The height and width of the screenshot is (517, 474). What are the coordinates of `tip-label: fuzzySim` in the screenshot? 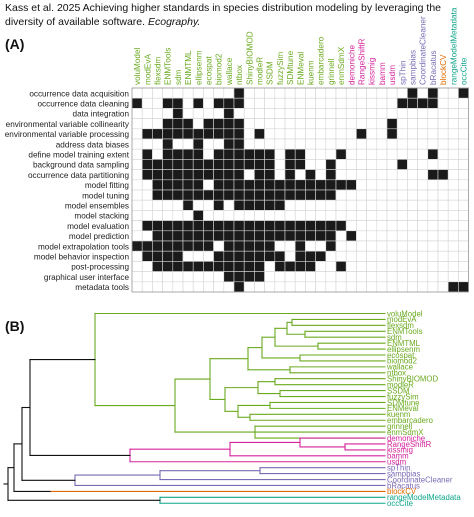 It's located at (403, 396).